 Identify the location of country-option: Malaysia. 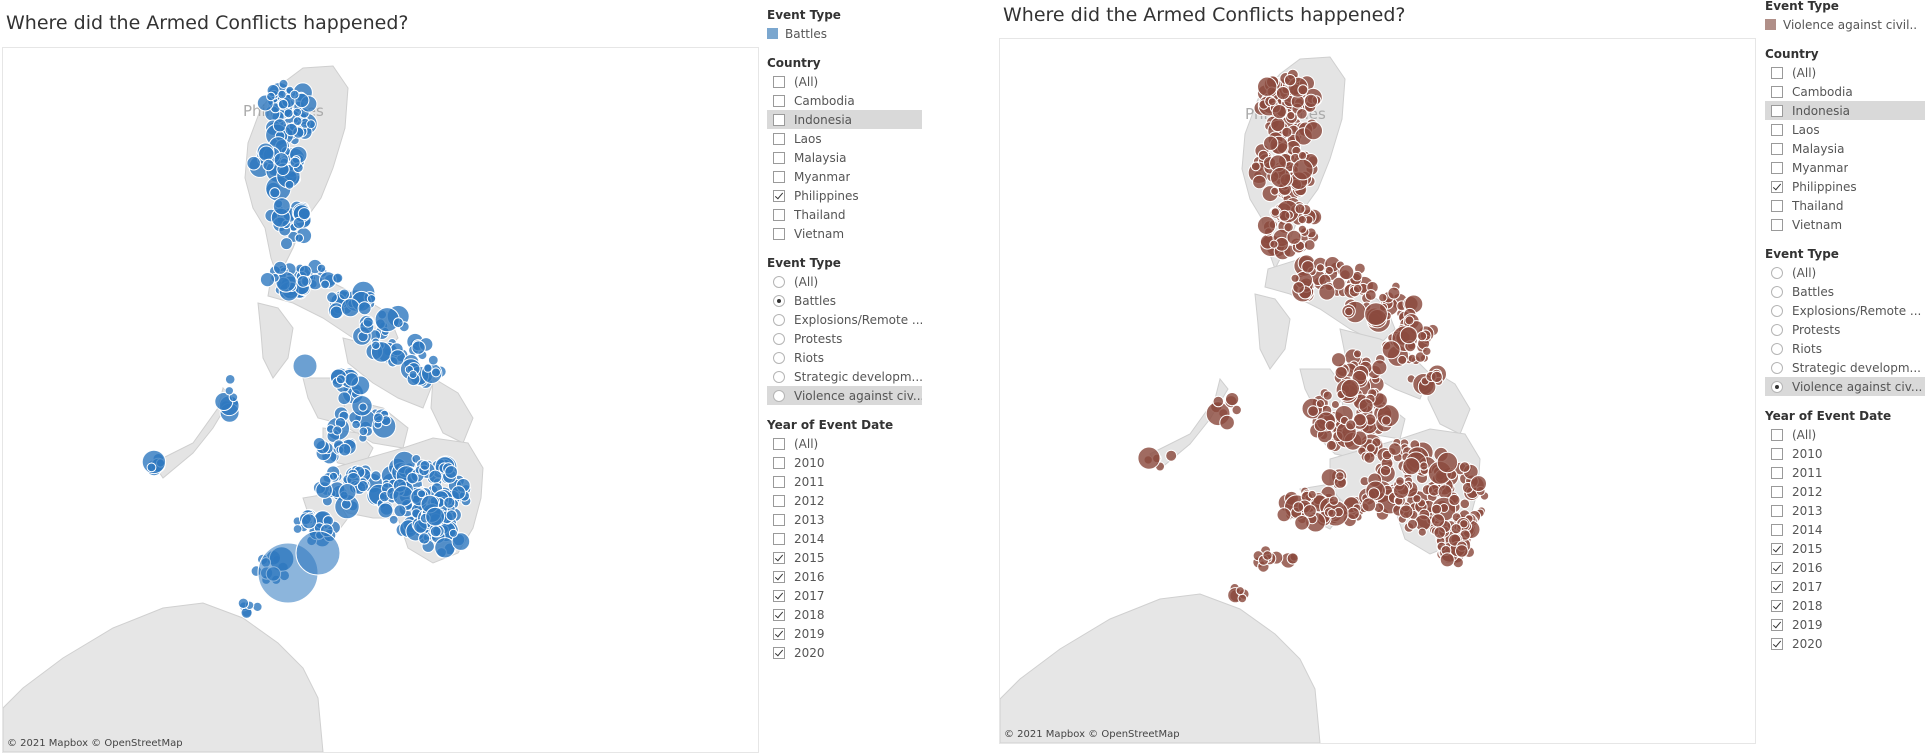
(844, 157).